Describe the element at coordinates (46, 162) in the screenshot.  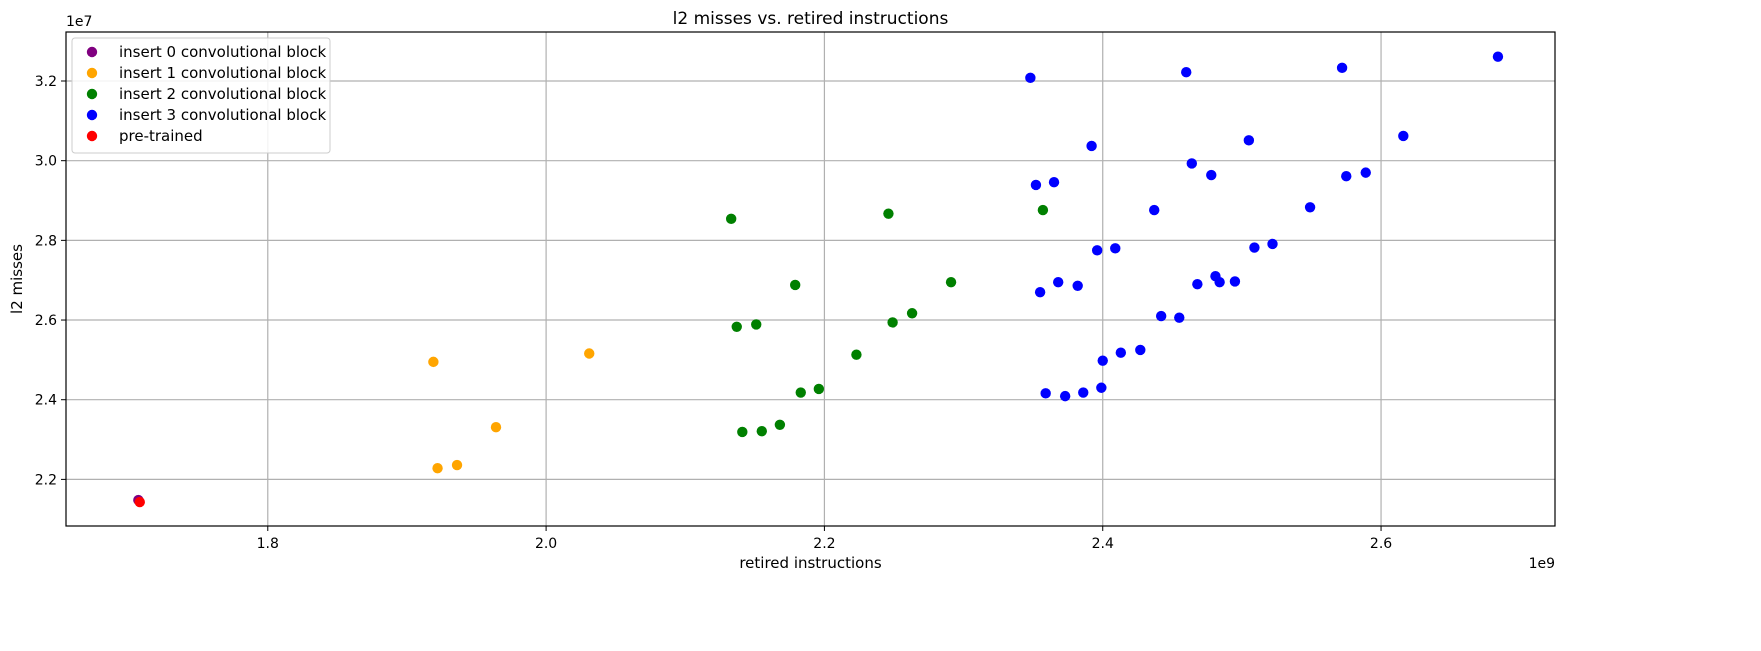
I see `y-tick-label: 3.0` at that location.